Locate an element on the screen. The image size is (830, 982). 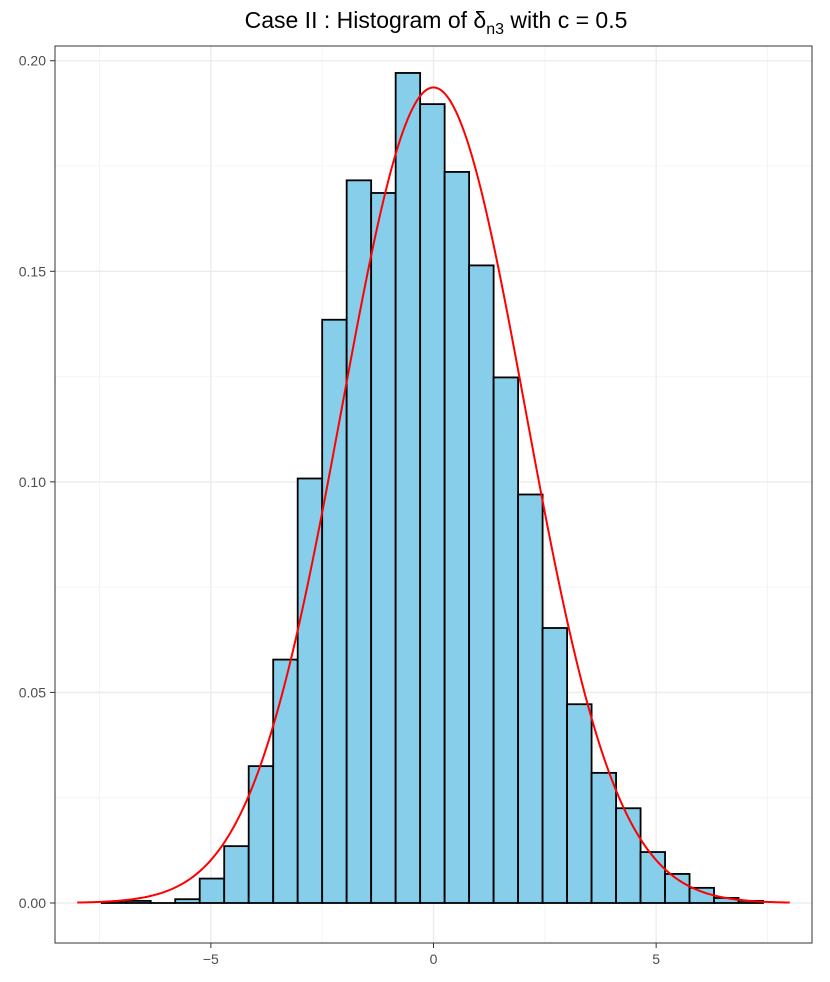
y-tick-label: 0.05 is located at coordinates (32, 692).